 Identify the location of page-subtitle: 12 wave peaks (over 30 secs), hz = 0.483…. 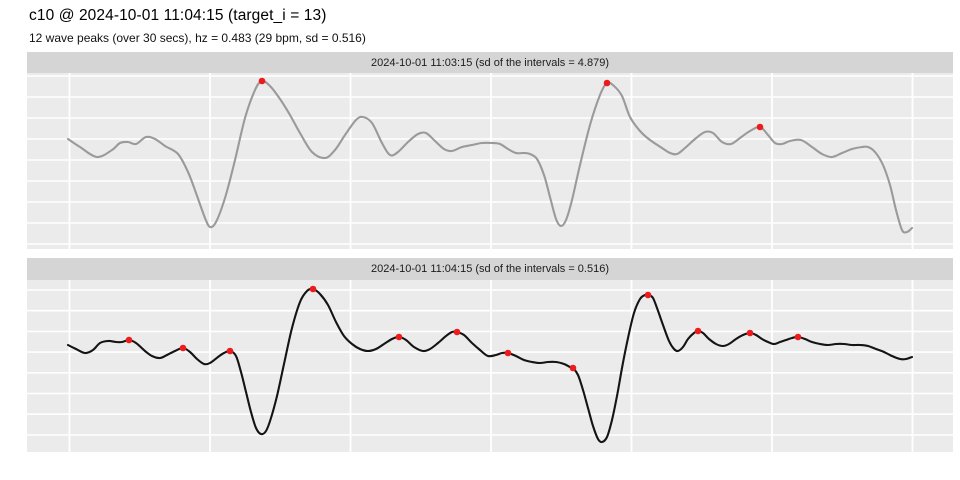
(197, 38).